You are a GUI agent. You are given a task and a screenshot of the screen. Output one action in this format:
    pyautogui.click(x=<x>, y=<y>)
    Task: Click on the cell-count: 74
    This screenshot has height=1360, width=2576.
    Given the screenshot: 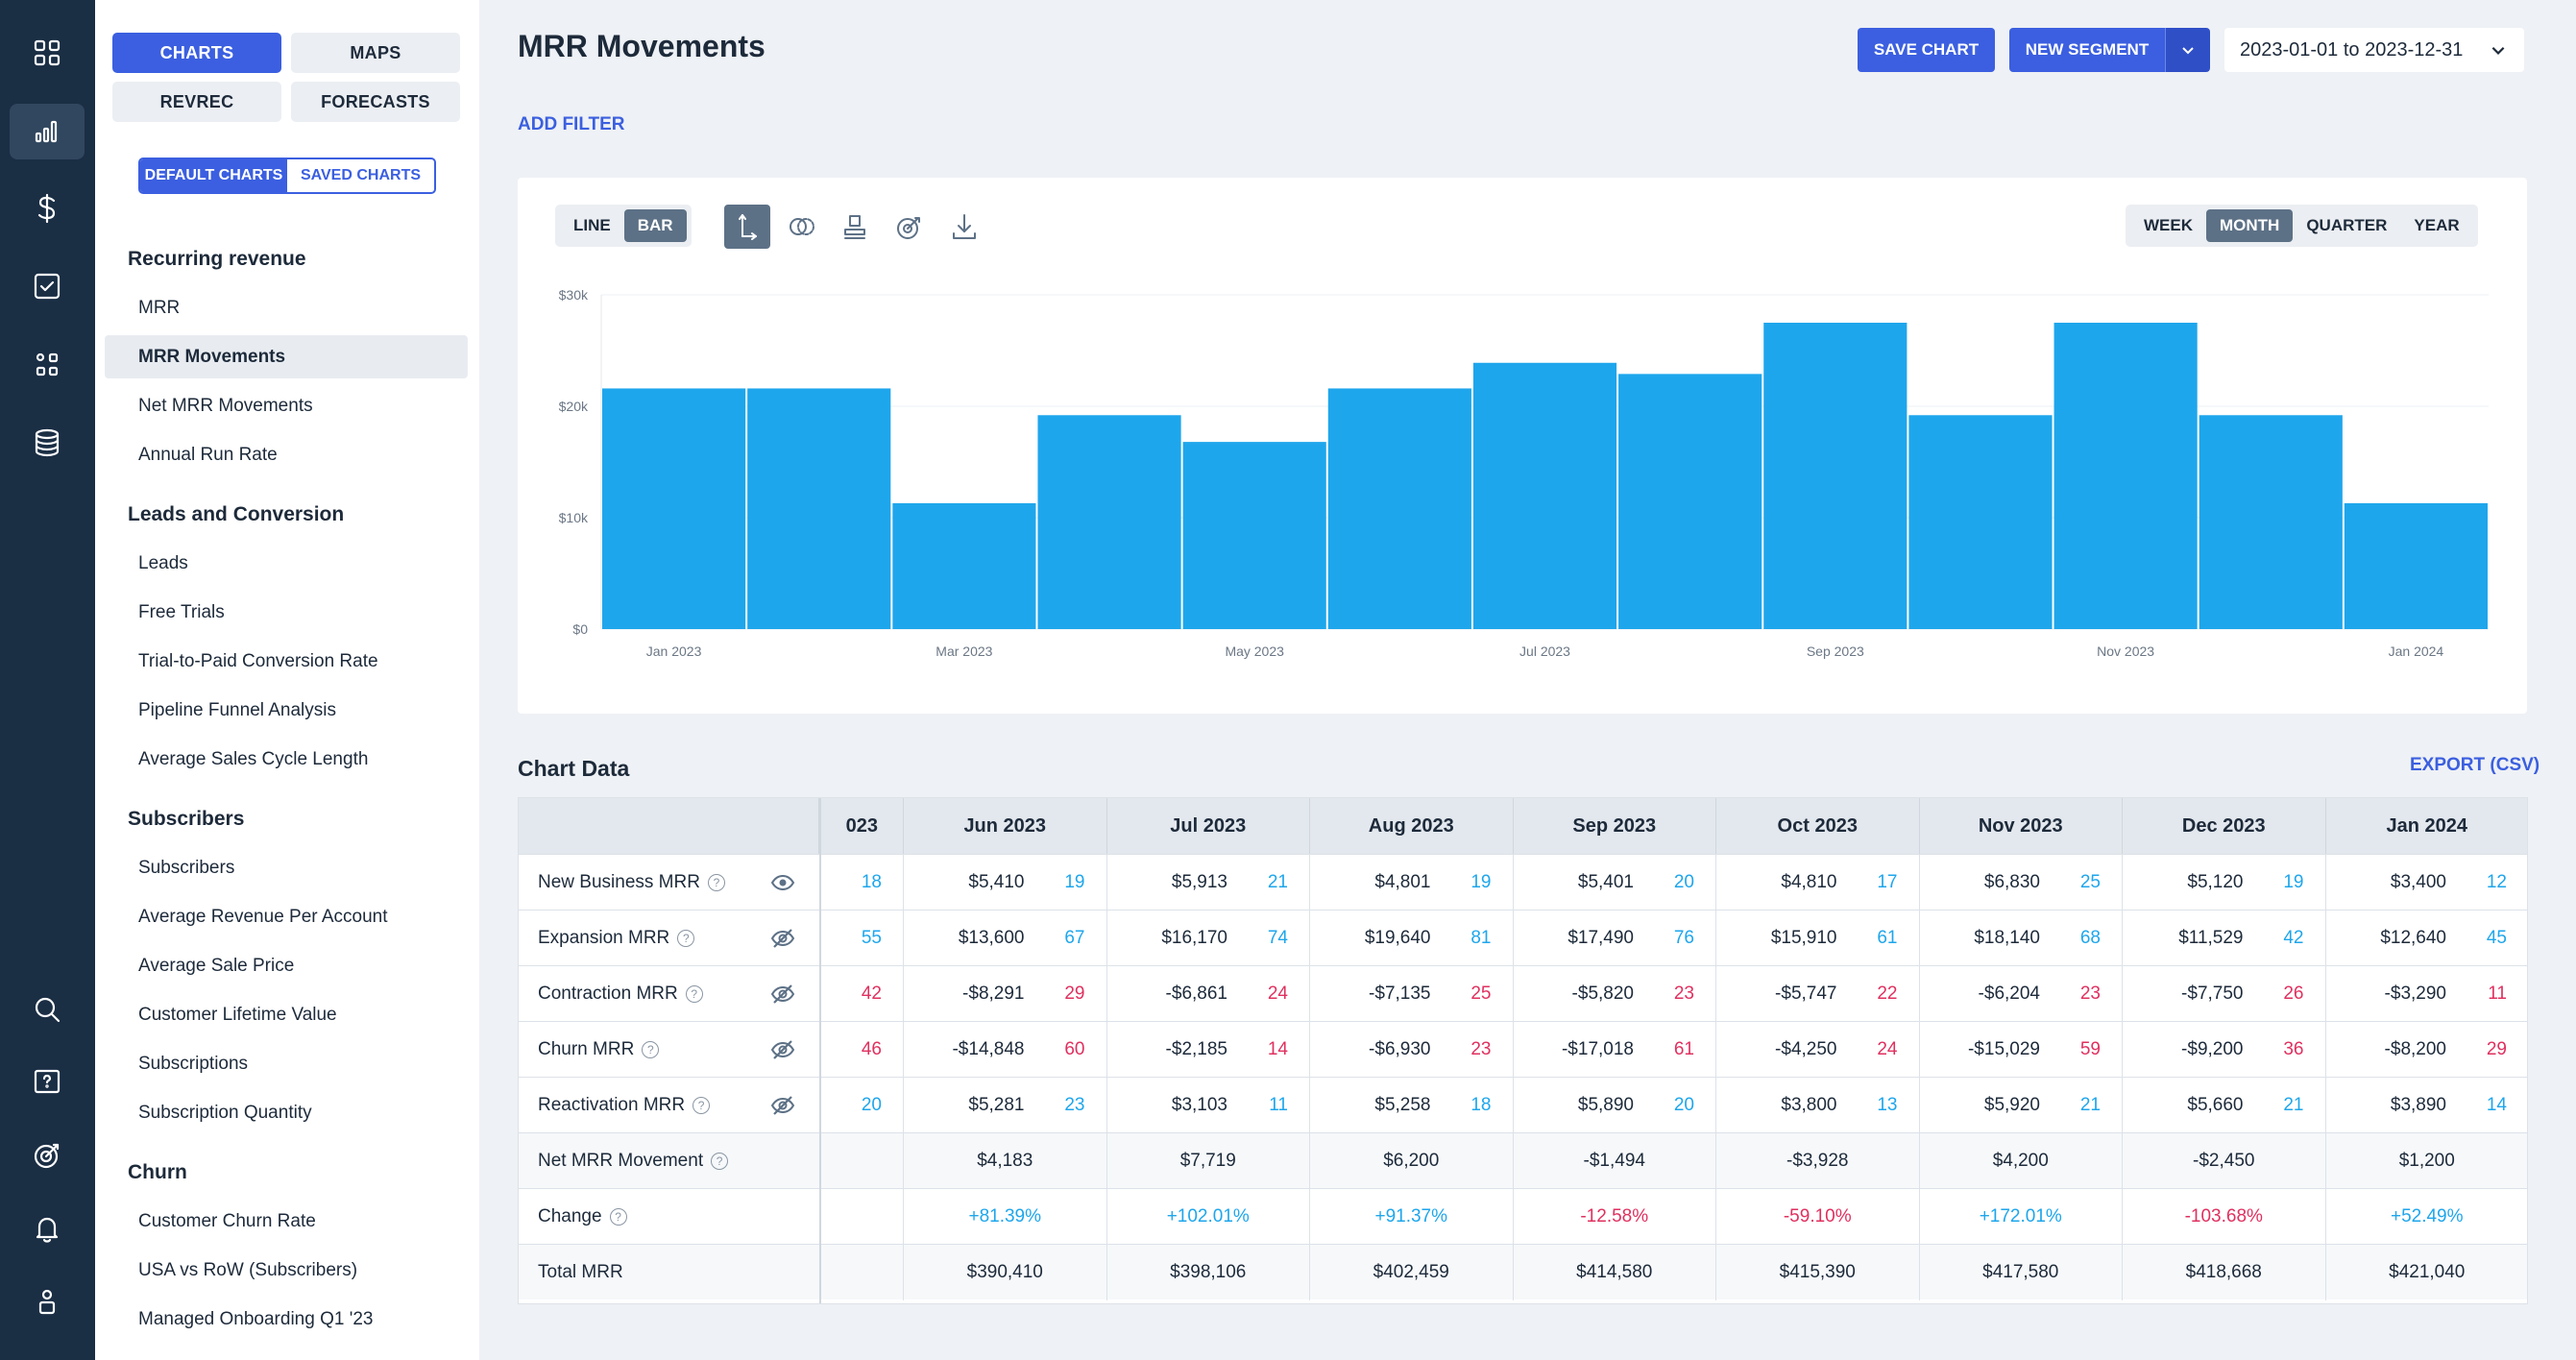 What is the action you would take?
    pyautogui.click(x=1277, y=938)
    